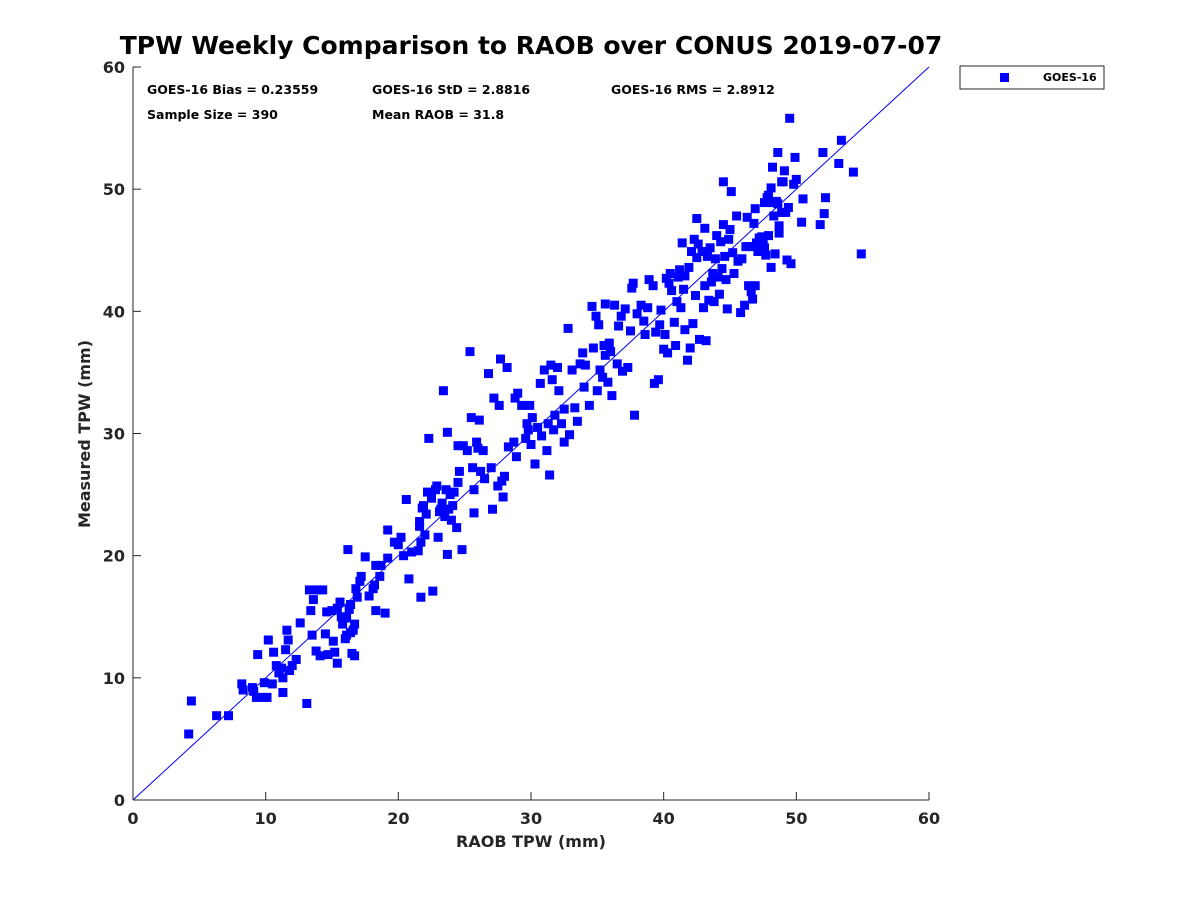 This screenshot has width=1200, height=900. What do you see at coordinates (114, 678) in the screenshot?
I see `y-tick-label: 10` at bounding box center [114, 678].